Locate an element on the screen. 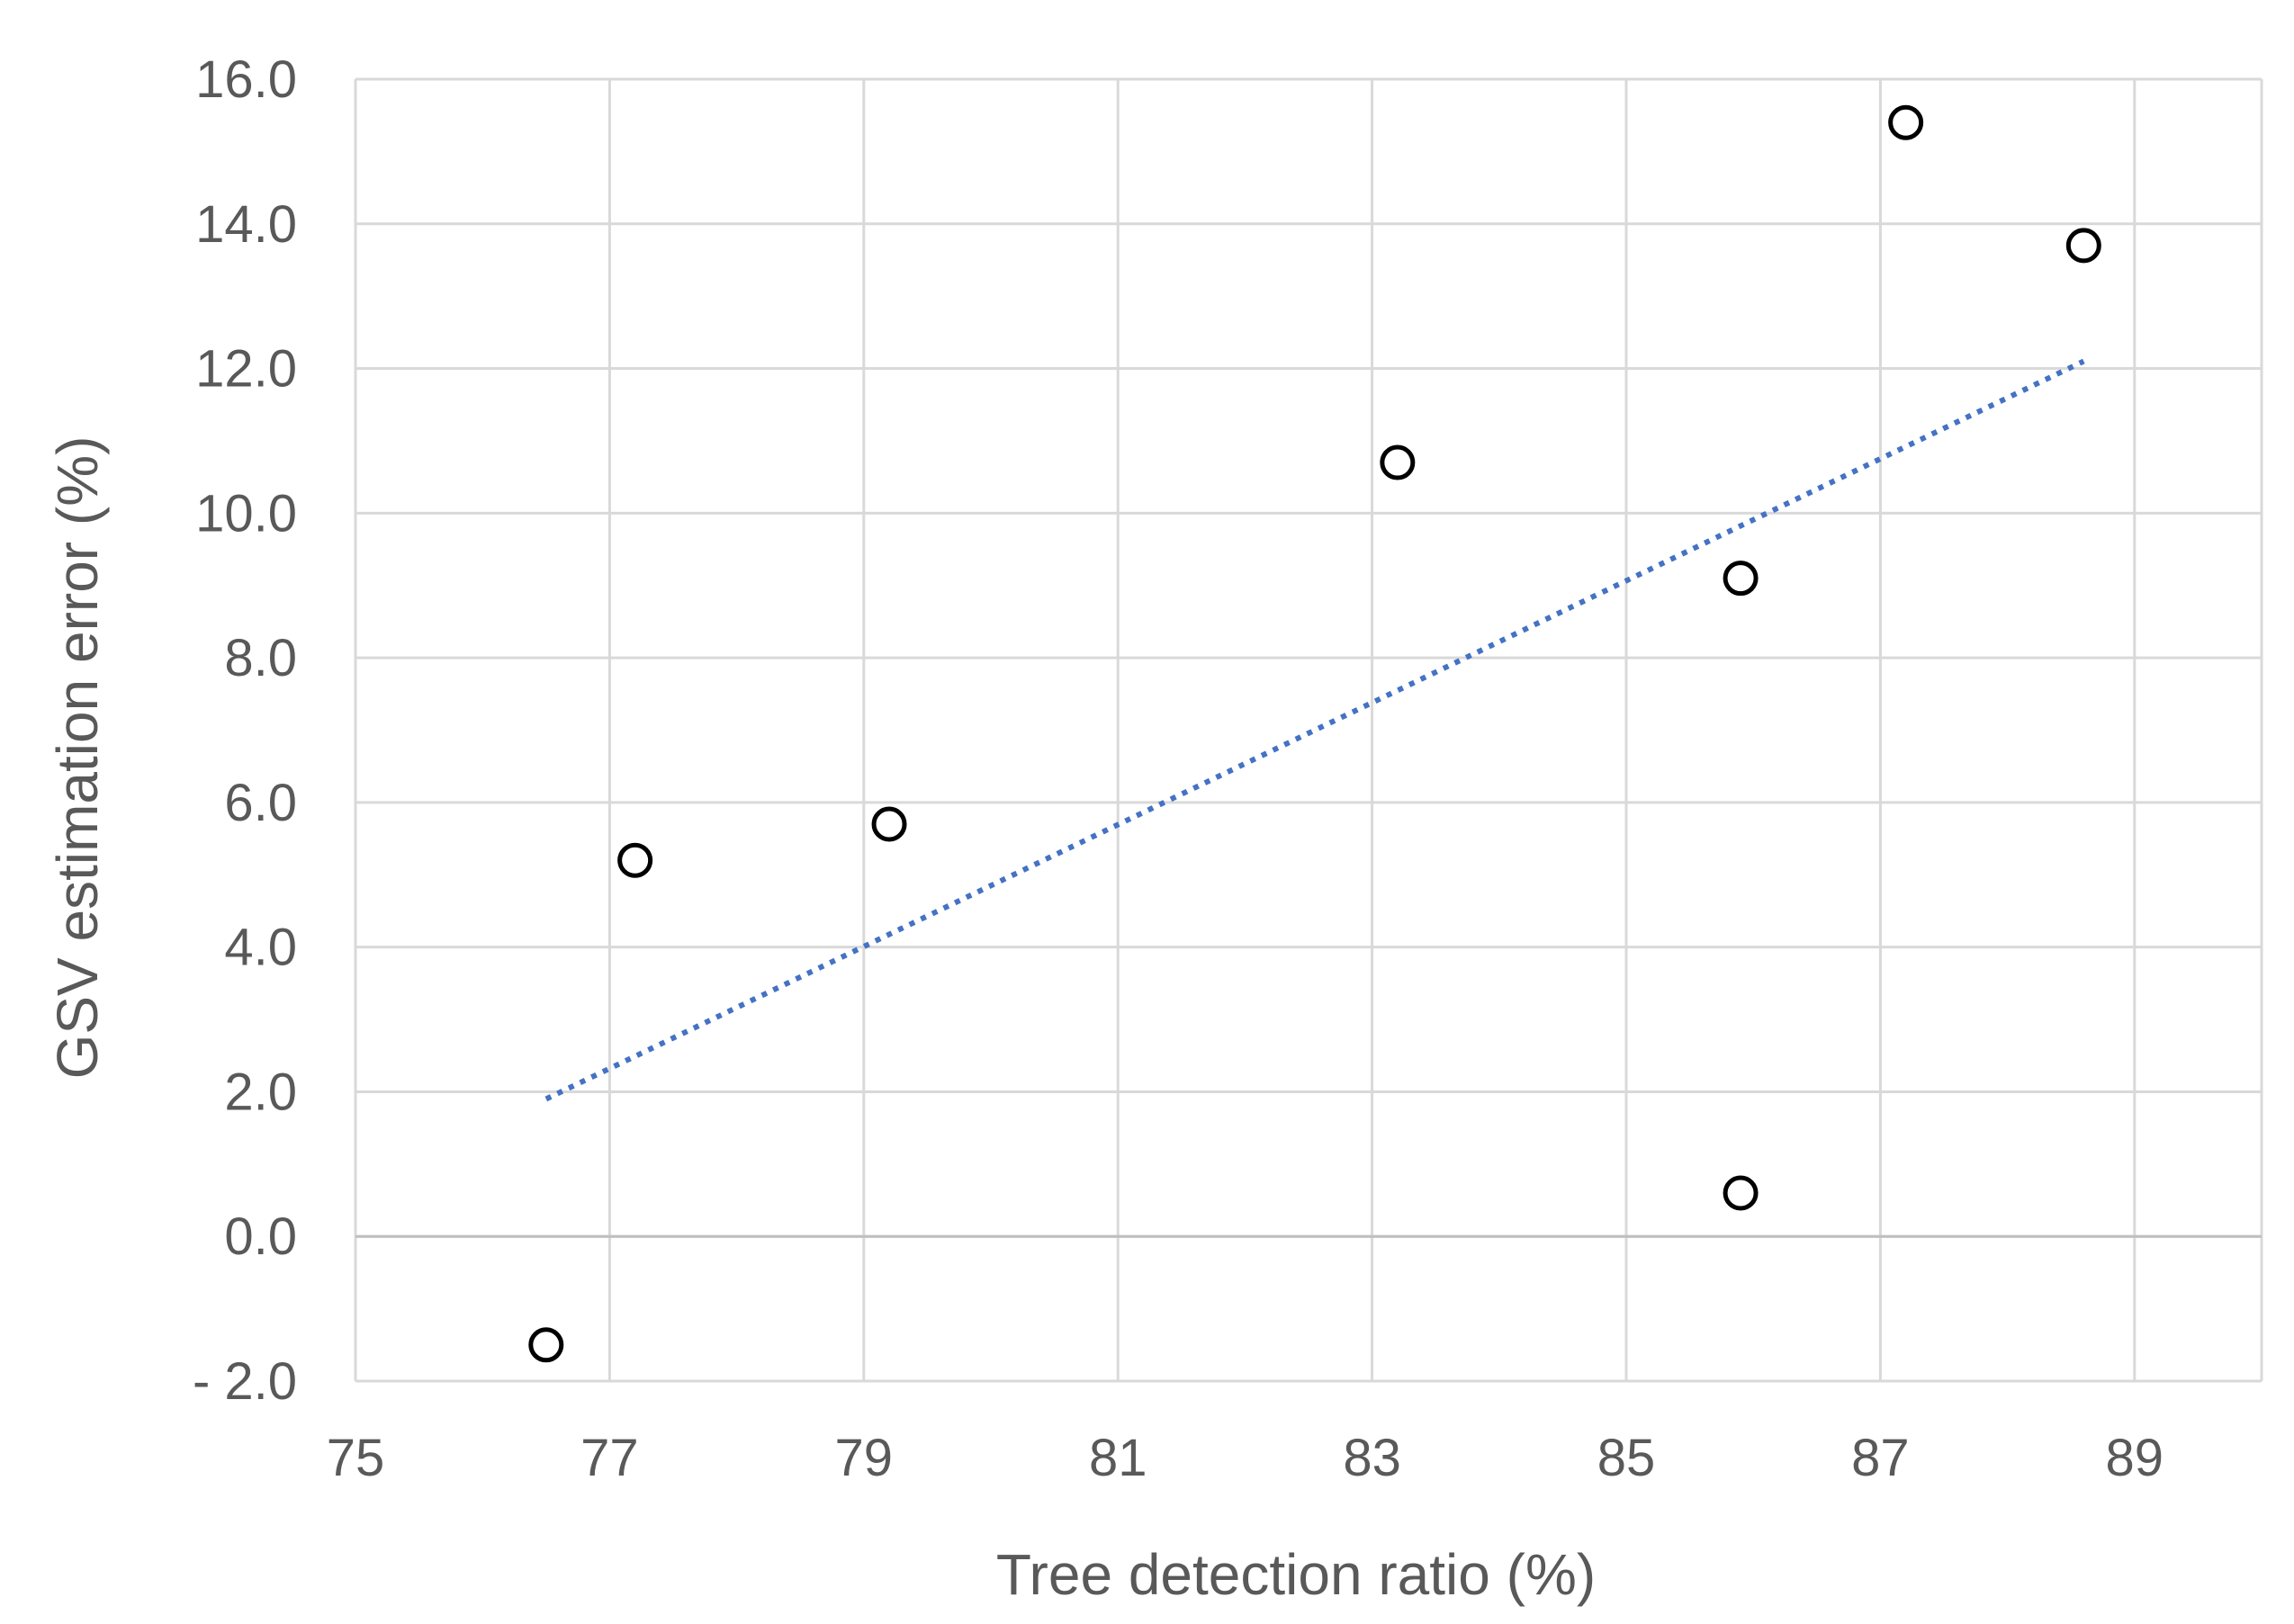  y-tick-label: 4.0 is located at coordinates (261, 948).